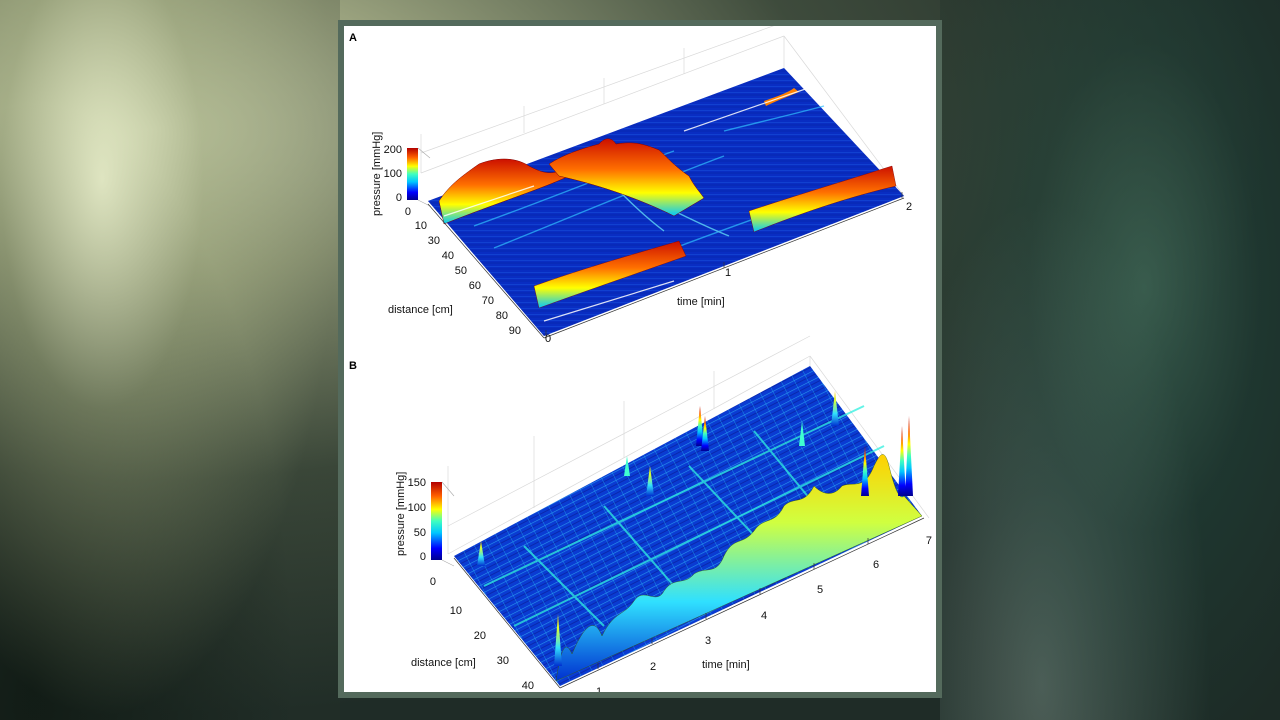  Describe the element at coordinates (822, 199) in the screenshot. I see `panel-a-ridge-late` at that location.